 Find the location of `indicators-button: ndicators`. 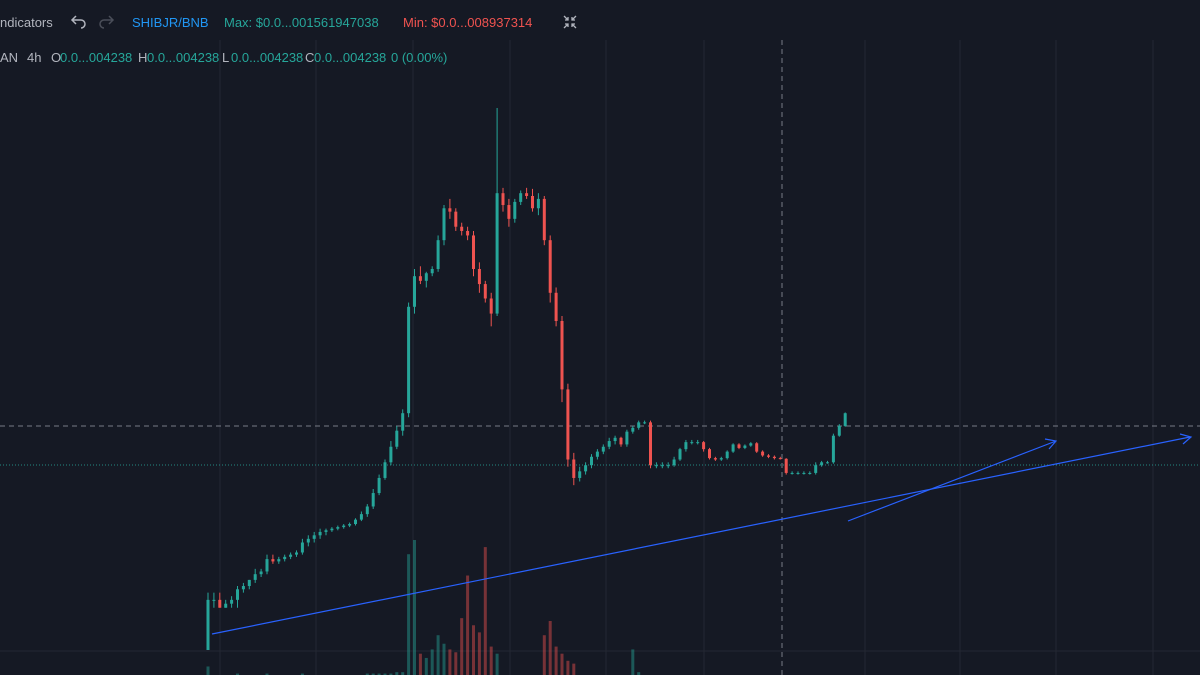

indicators-button: ndicators is located at coordinates (26, 22).